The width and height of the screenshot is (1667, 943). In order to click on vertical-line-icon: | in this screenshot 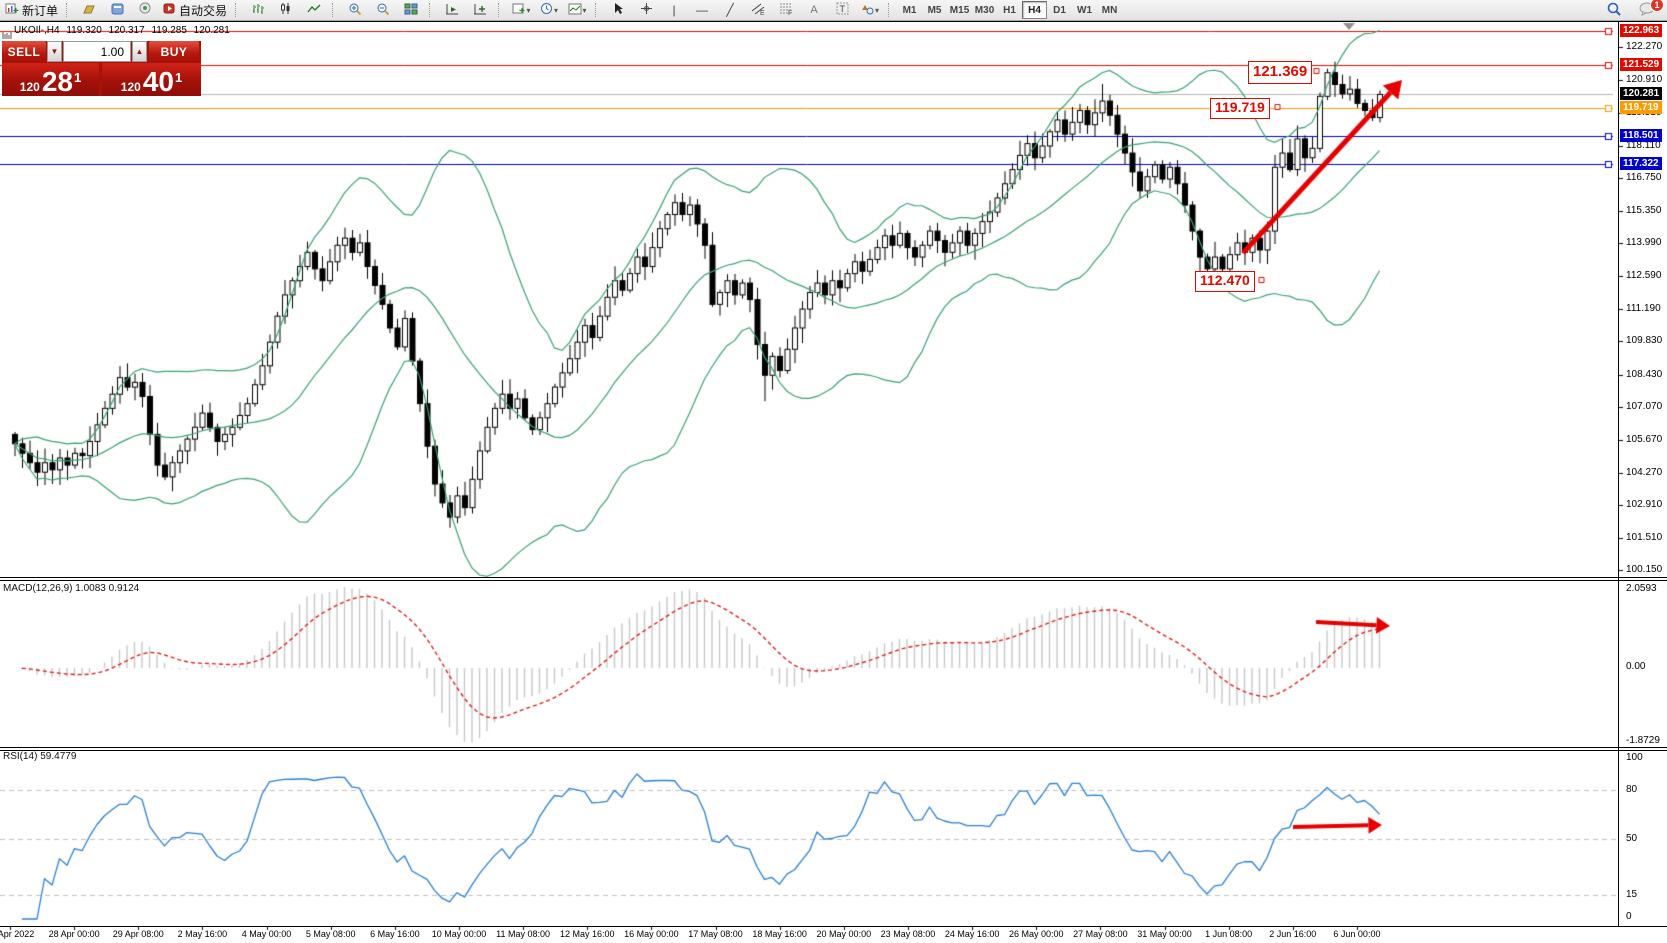, I will do `click(674, 10)`.